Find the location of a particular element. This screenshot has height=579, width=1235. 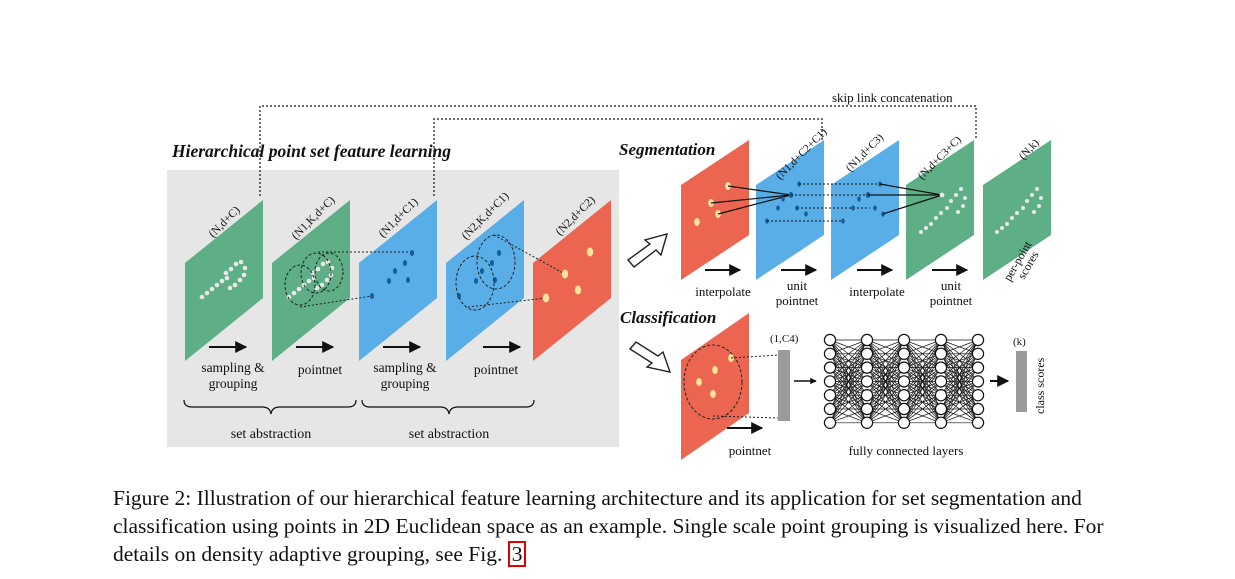

op-grouping-1: grouping is located at coordinates (233, 383).